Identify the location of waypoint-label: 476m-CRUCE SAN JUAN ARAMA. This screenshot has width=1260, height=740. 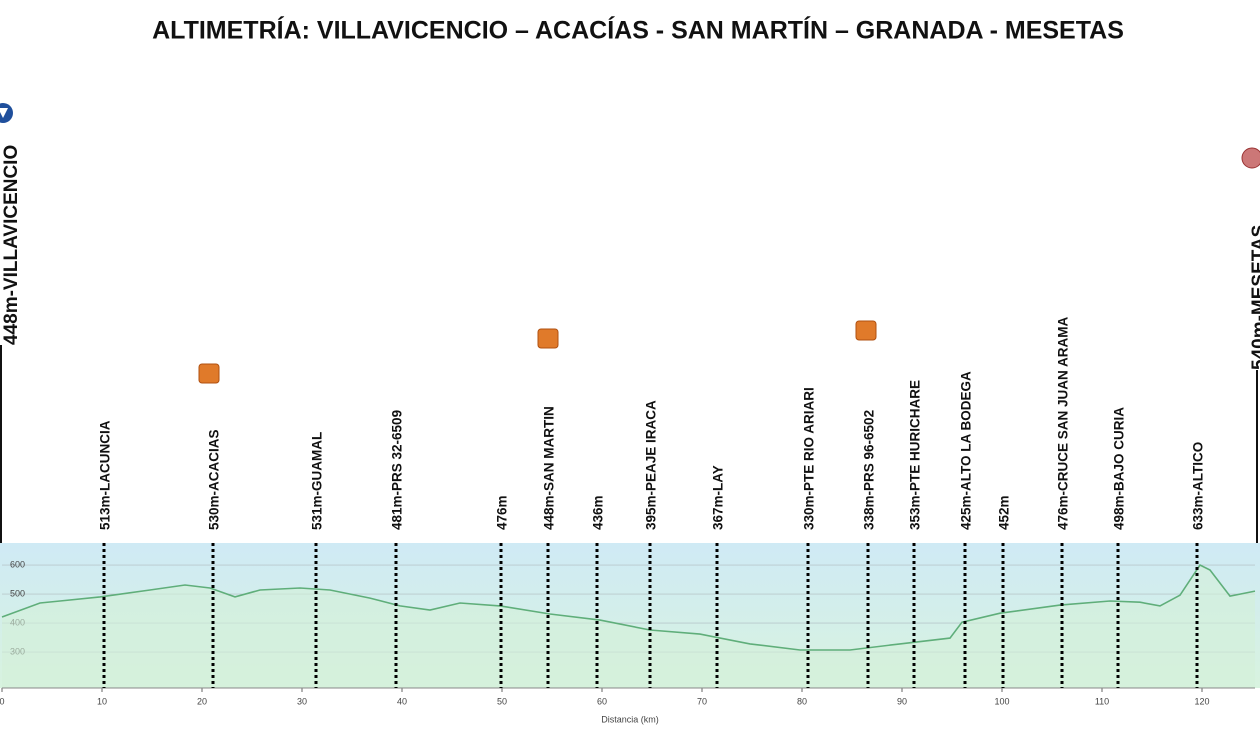
(1063, 423).